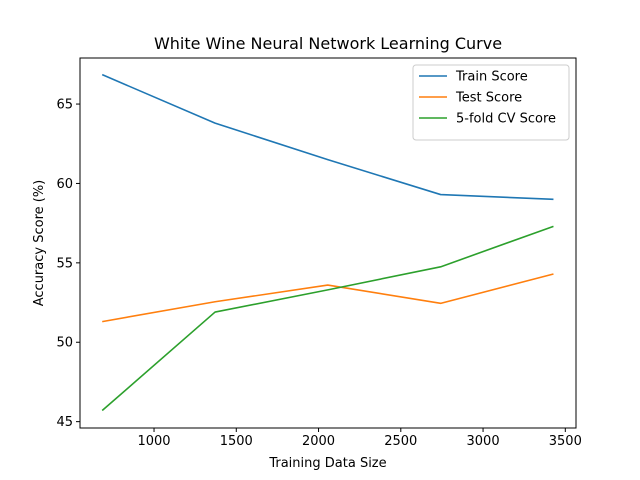 The width and height of the screenshot is (640, 480). What do you see at coordinates (488, 98) in the screenshot?
I see `legend-label: Test Score` at bounding box center [488, 98].